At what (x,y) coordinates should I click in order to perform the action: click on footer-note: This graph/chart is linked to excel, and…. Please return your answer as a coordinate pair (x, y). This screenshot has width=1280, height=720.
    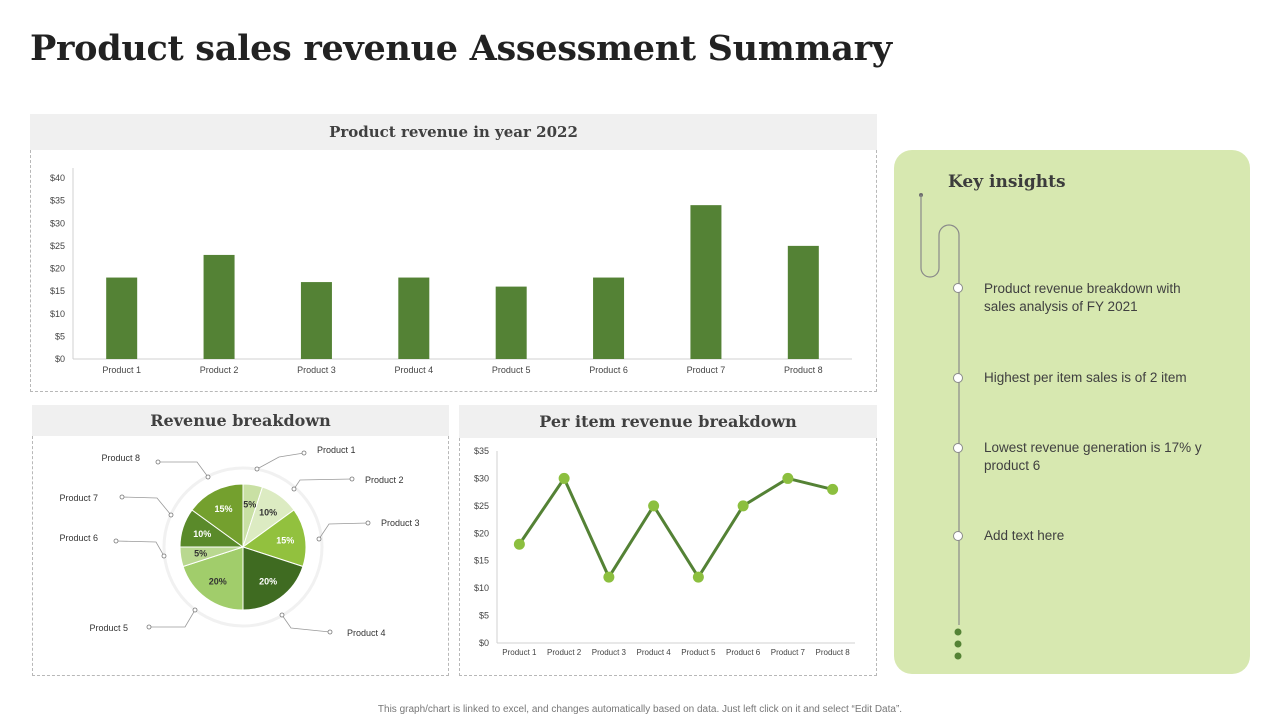
    Looking at the image, I should click on (640, 709).